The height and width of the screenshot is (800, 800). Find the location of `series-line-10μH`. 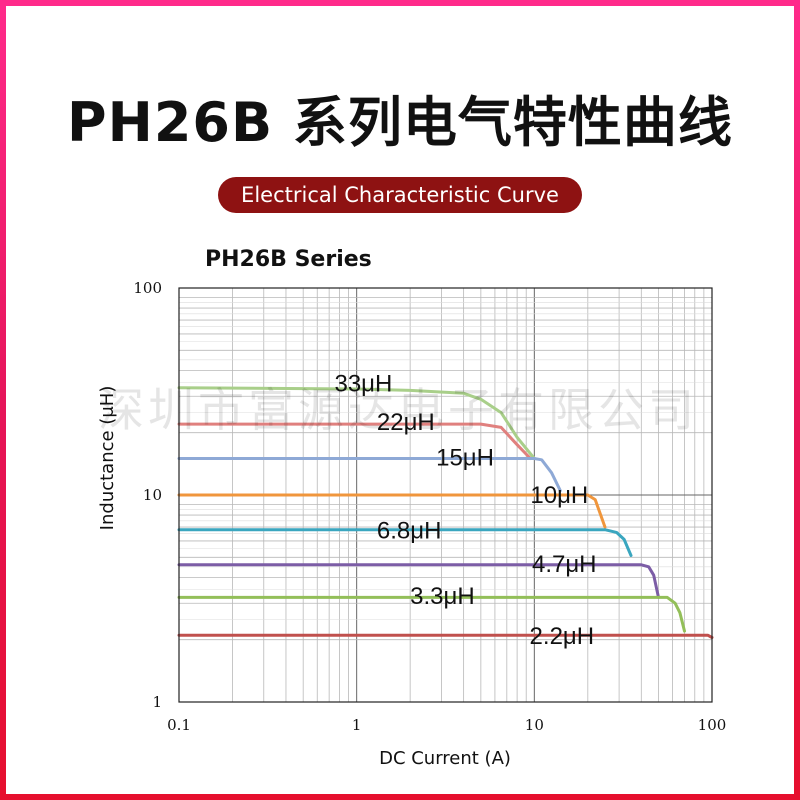

series-line-10μH is located at coordinates (392, 511).